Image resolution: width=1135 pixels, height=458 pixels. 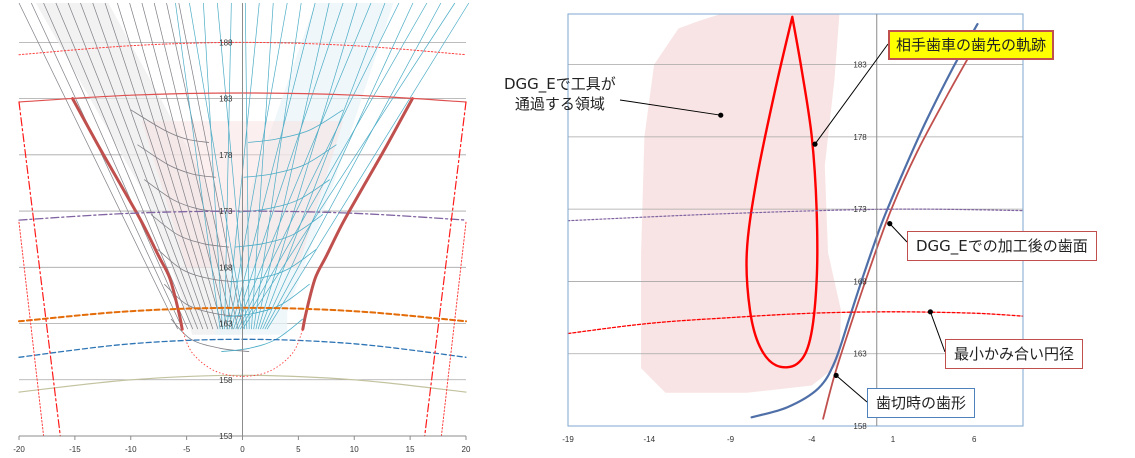 What do you see at coordinates (131, 449) in the screenshot?
I see `left-x-tick-label: -10` at bounding box center [131, 449].